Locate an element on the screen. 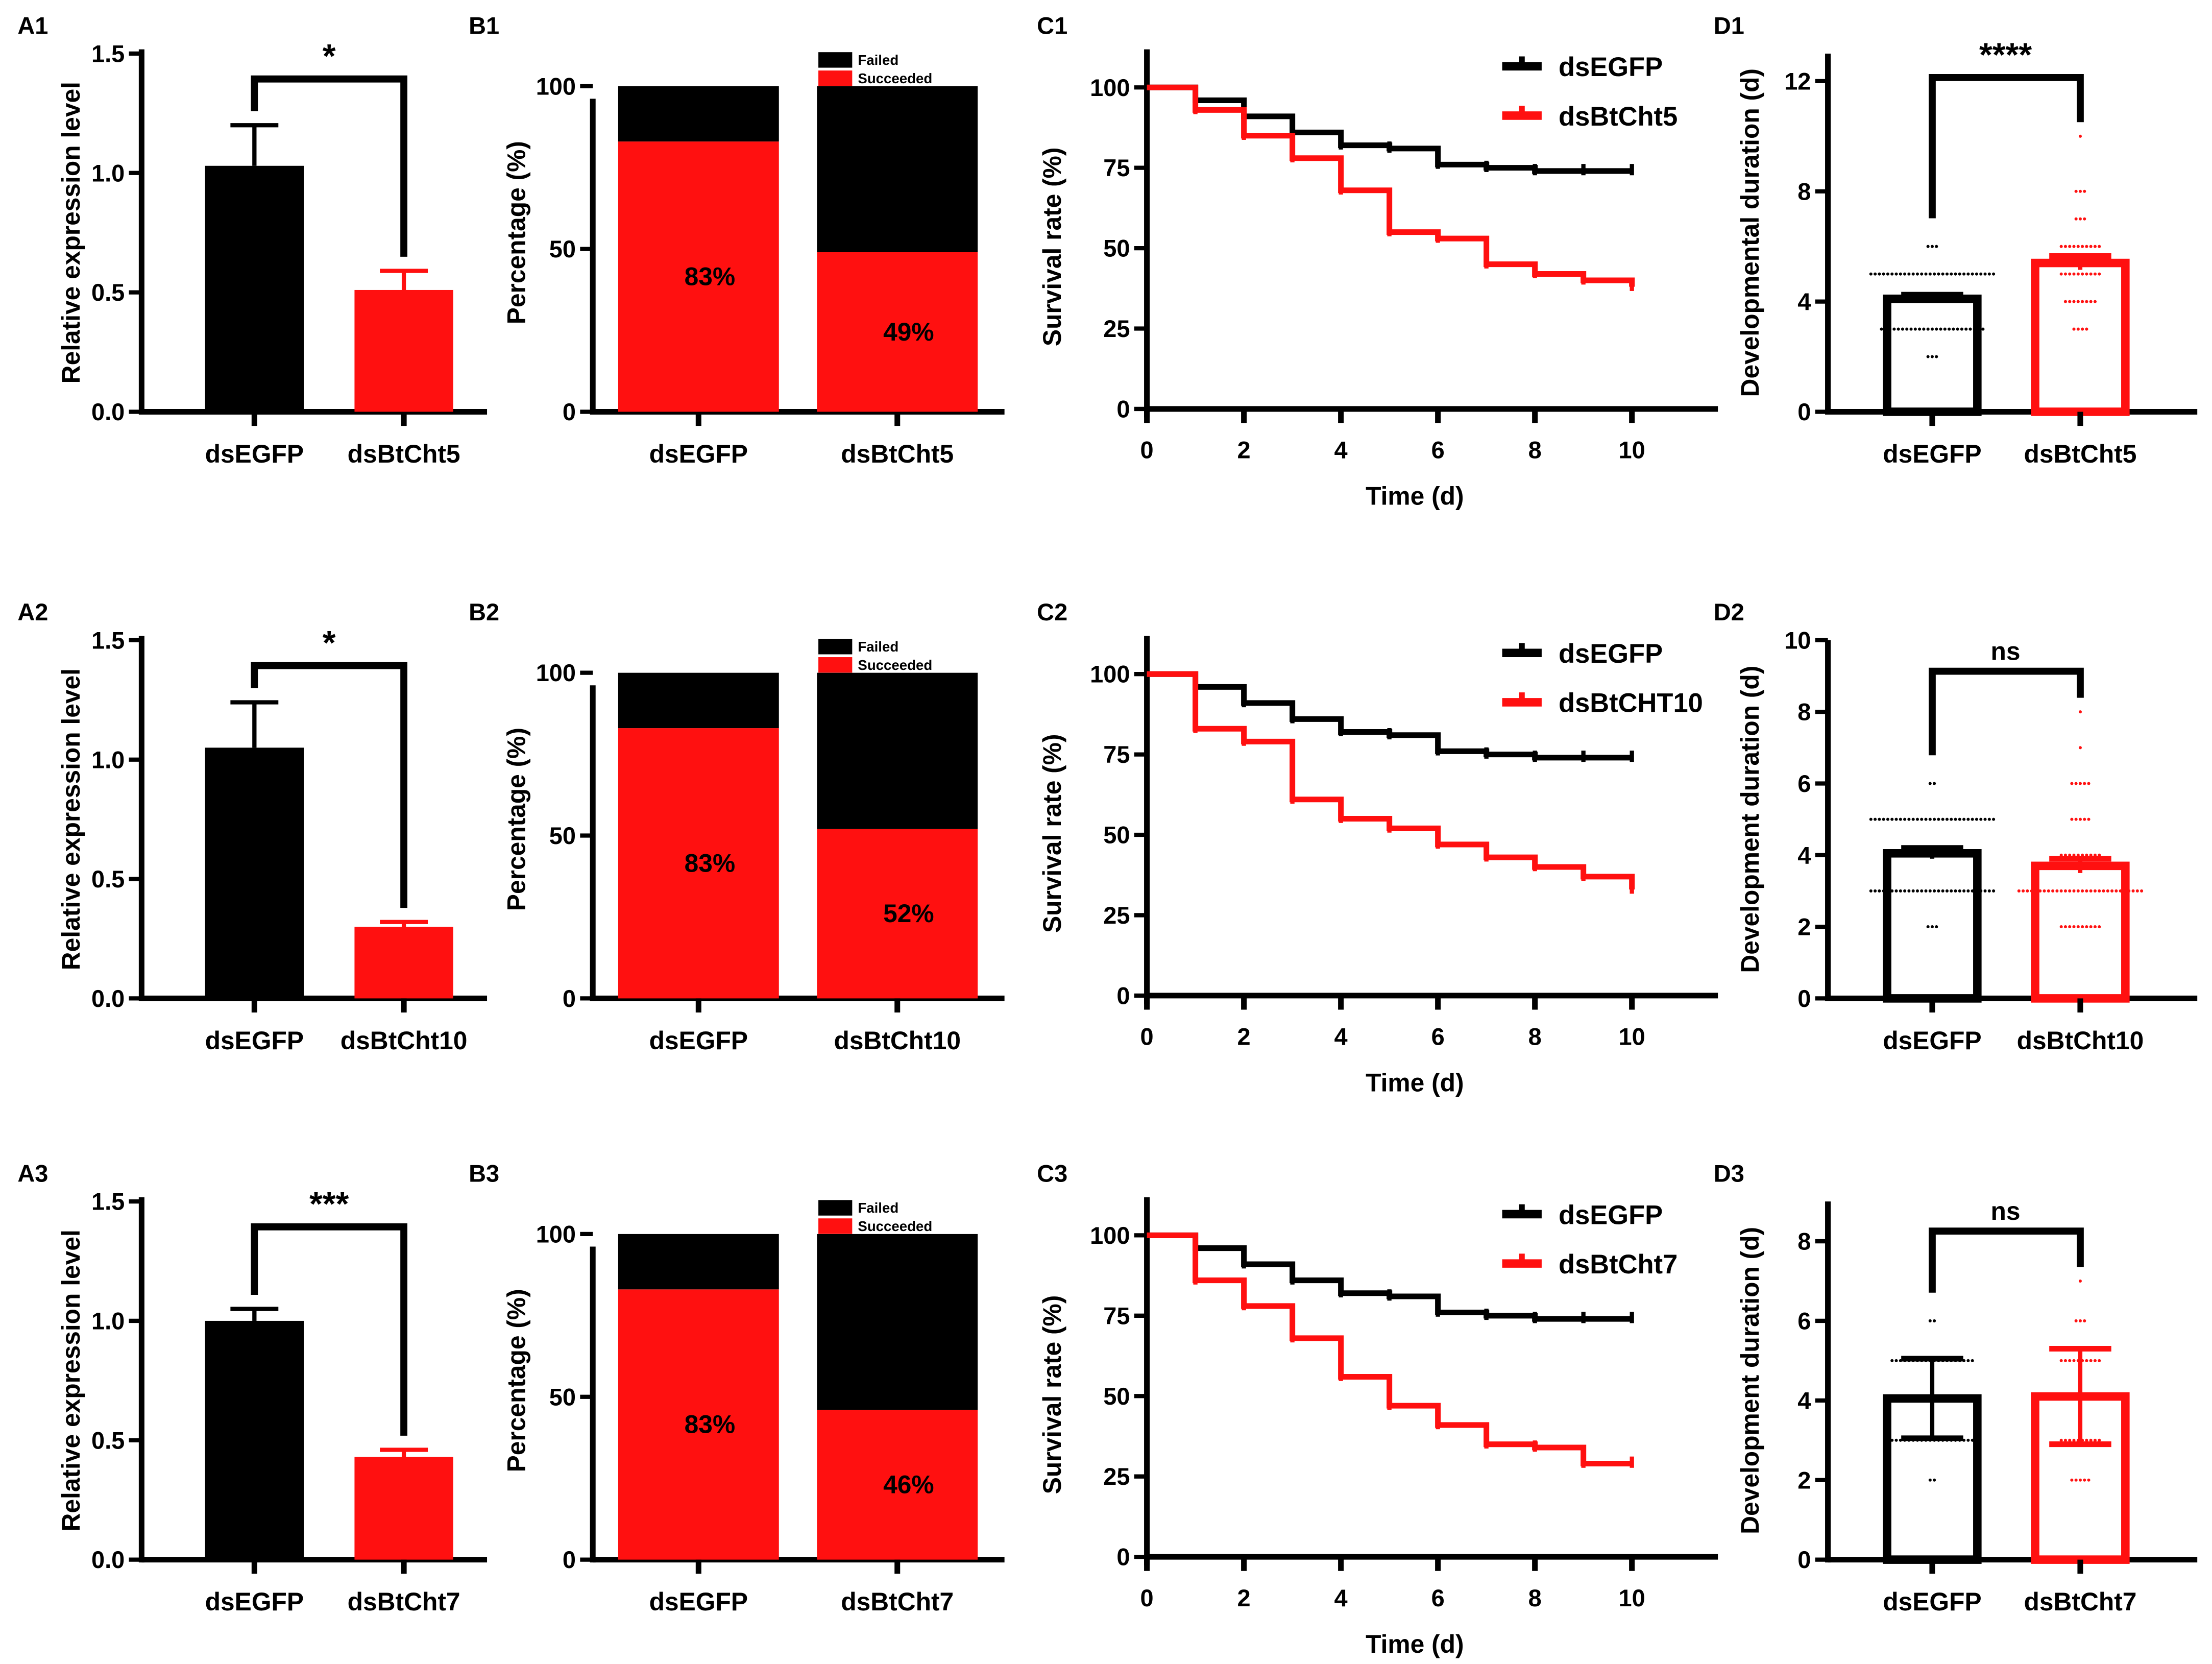  x-tick-label: 0 is located at coordinates (1147, 450).